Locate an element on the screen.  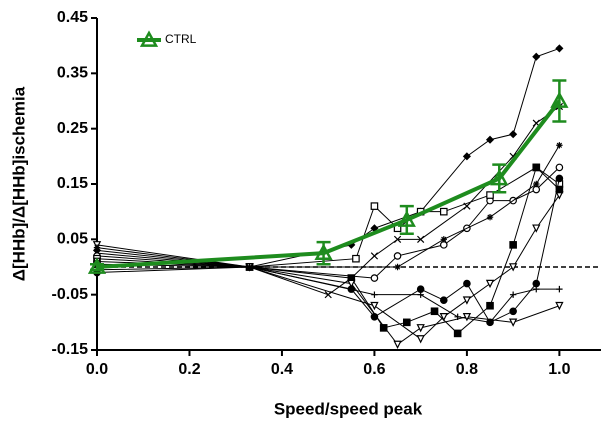
error-bar is located at coordinates (559, 101).